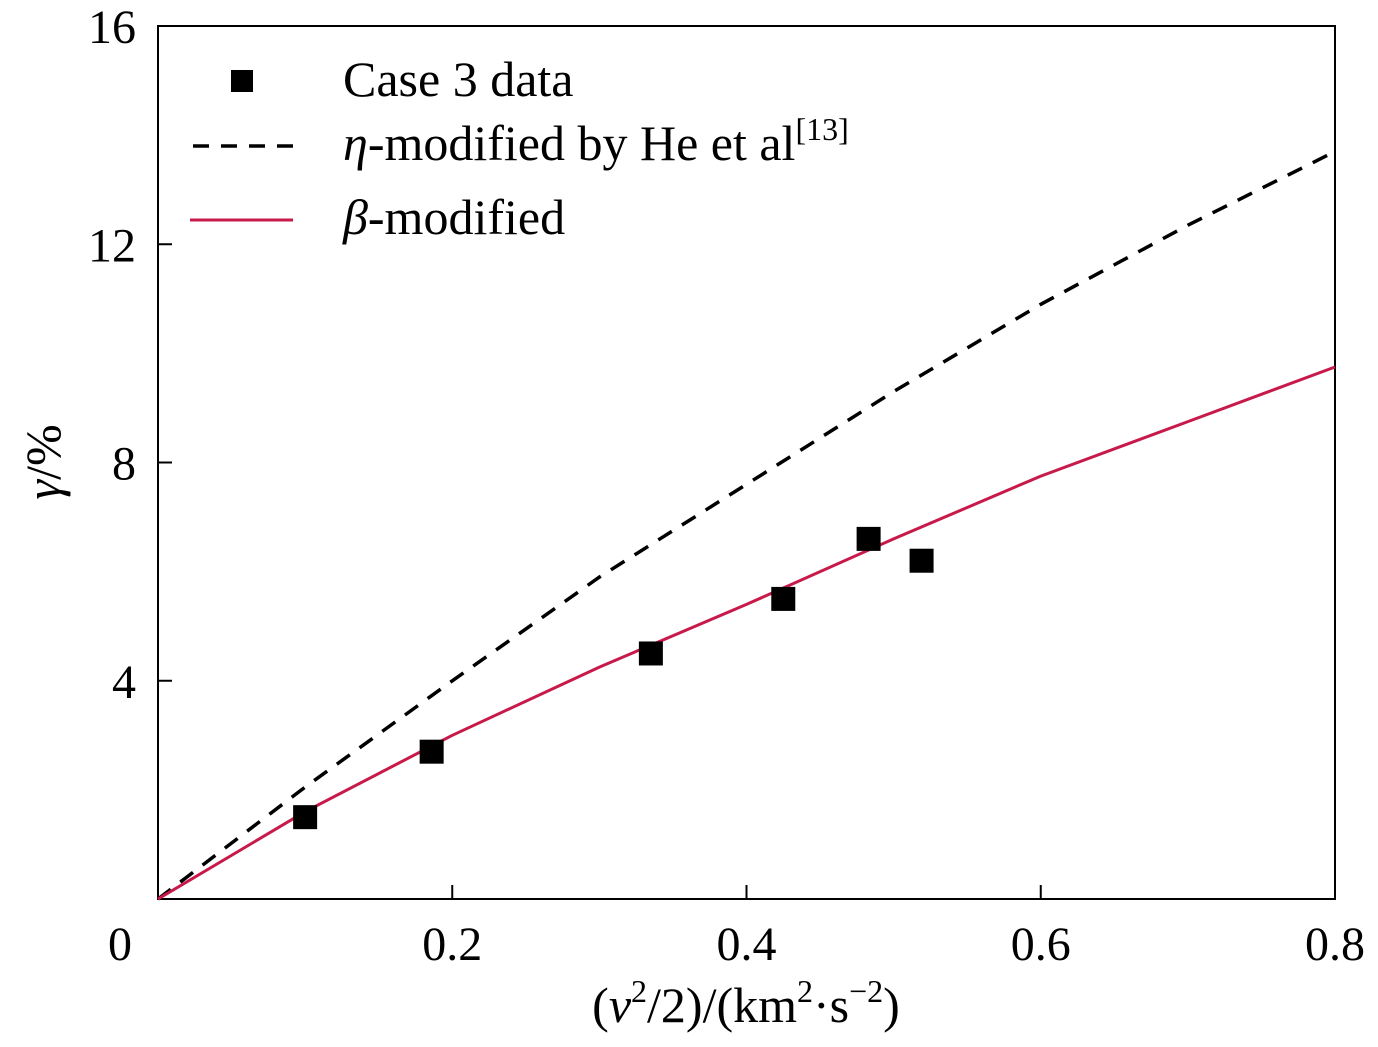 The image size is (1378, 1047). I want to click on x-tick-label: 0.2, so click(452, 944).